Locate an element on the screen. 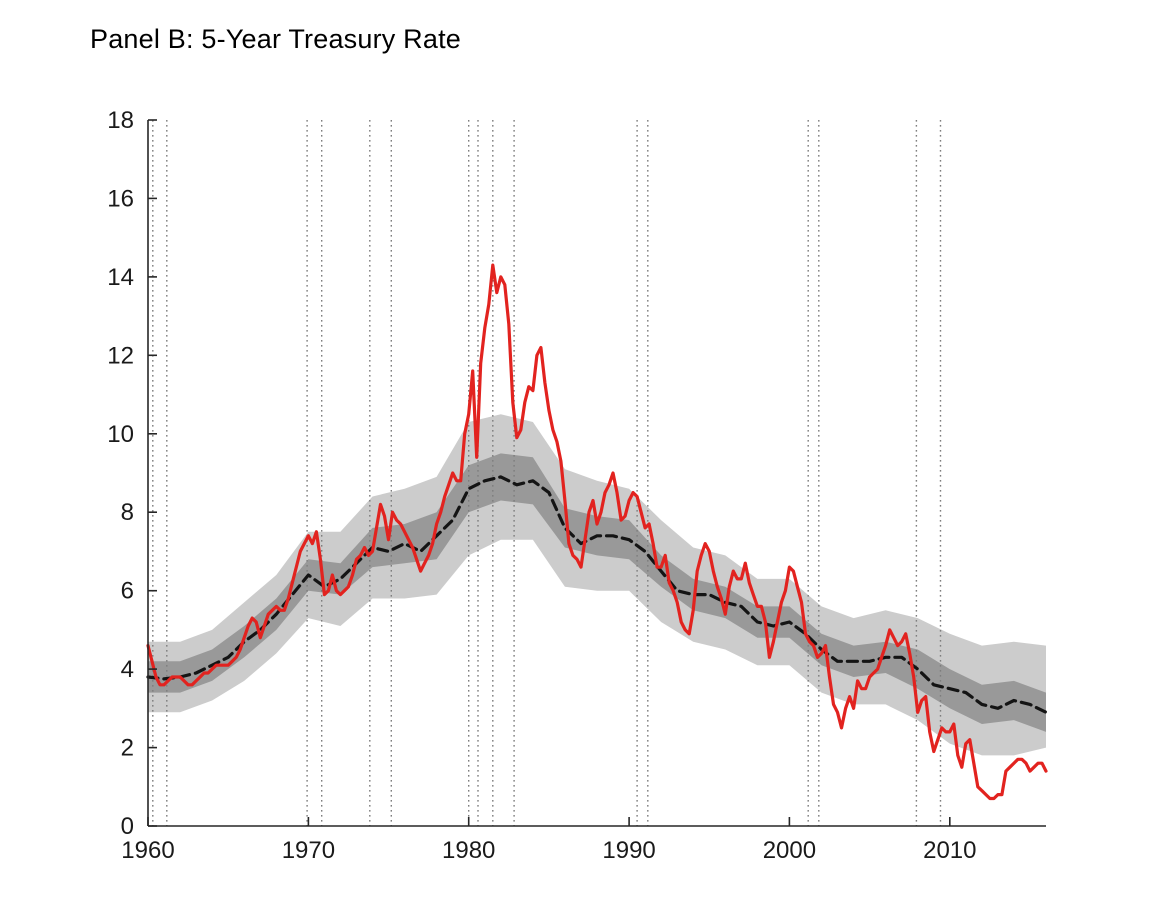 Image resolution: width=1152 pixels, height=919 pixels. y-tick-label: 4 is located at coordinates (127, 669).